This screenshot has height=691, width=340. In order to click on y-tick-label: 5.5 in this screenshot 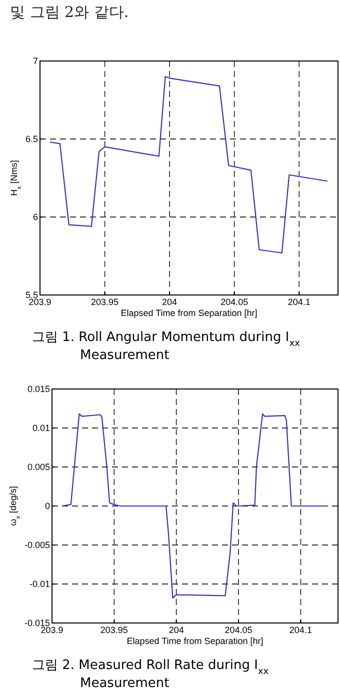, I will do `click(31, 295)`.